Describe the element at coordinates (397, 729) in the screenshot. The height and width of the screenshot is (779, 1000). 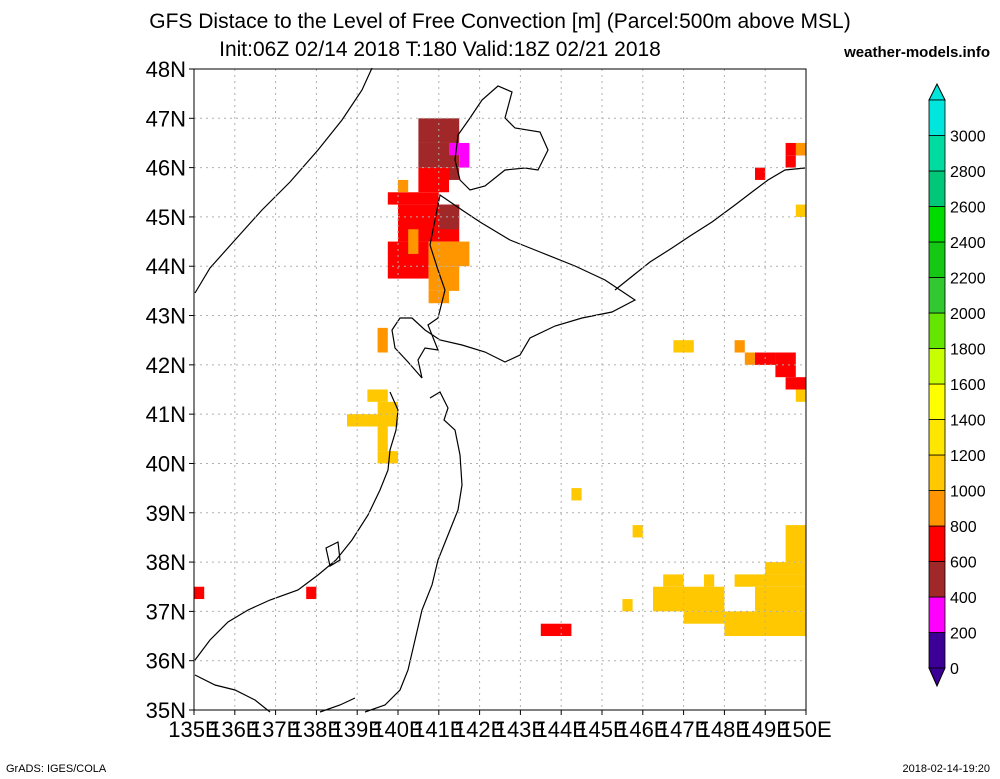
I see `lon-label: 140E` at that location.